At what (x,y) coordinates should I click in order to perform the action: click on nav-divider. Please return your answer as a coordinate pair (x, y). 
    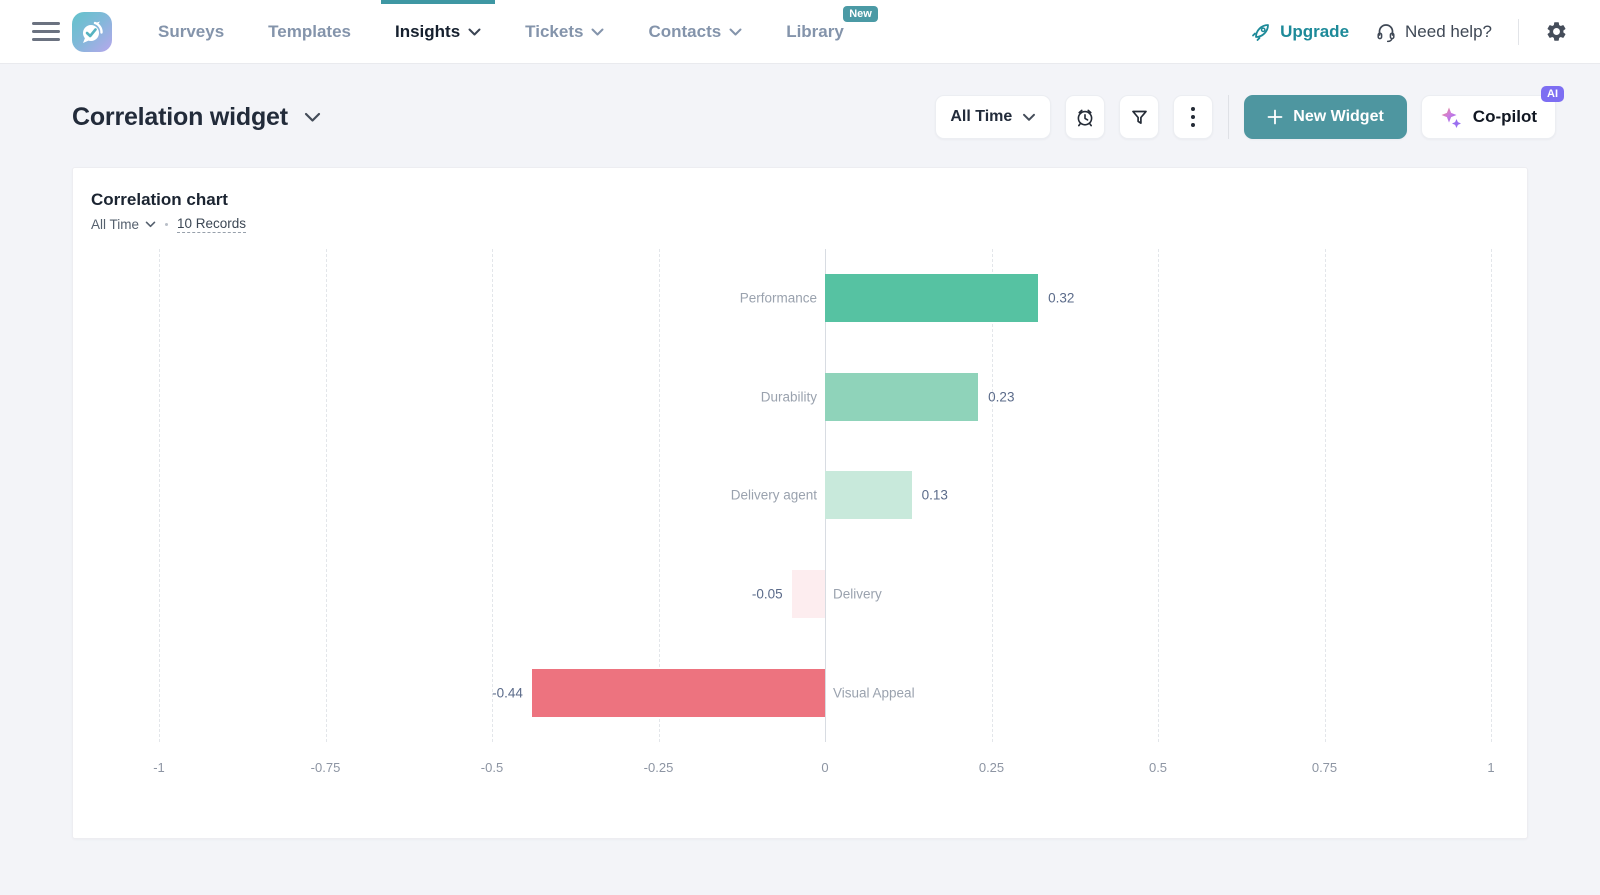
    Looking at the image, I should click on (1518, 31).